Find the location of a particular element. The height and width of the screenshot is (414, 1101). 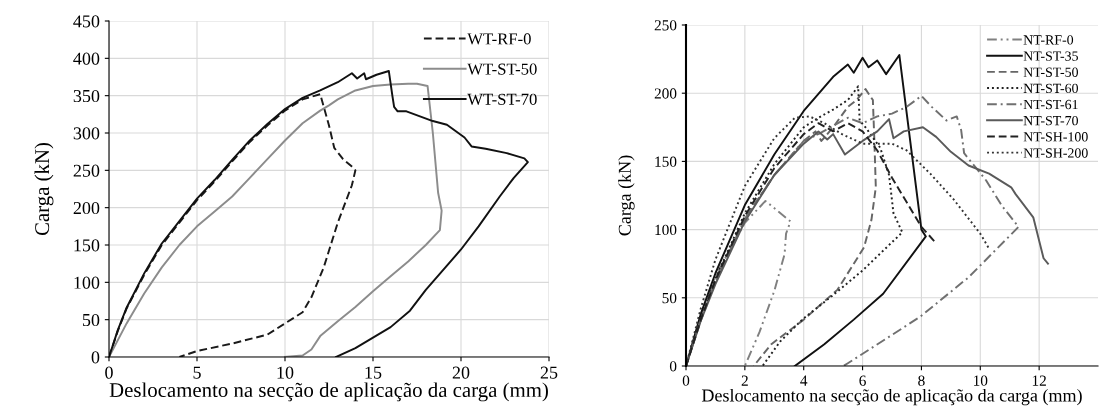

y-tick-label: 450 is located at coordinates (86, 21).